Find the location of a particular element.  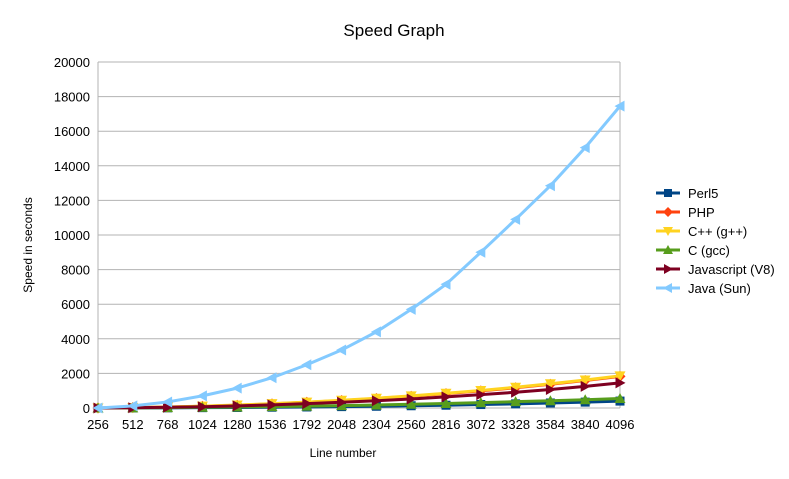

x-tick-label-14: 3840 is located at coordinates (585, 424).